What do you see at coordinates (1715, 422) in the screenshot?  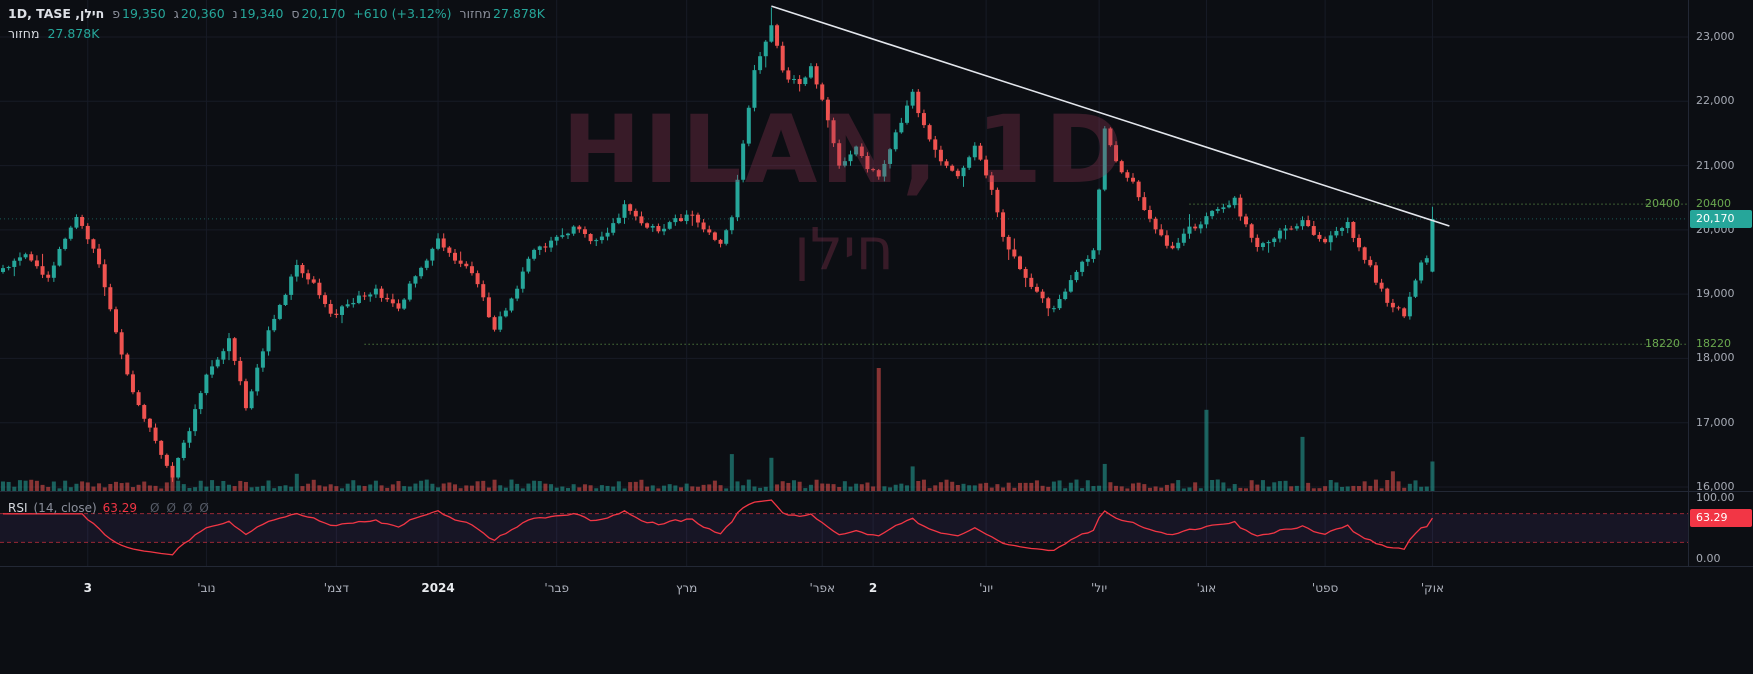 I see `price-axis-label: 17,000` at bounding box center [1715, 422].